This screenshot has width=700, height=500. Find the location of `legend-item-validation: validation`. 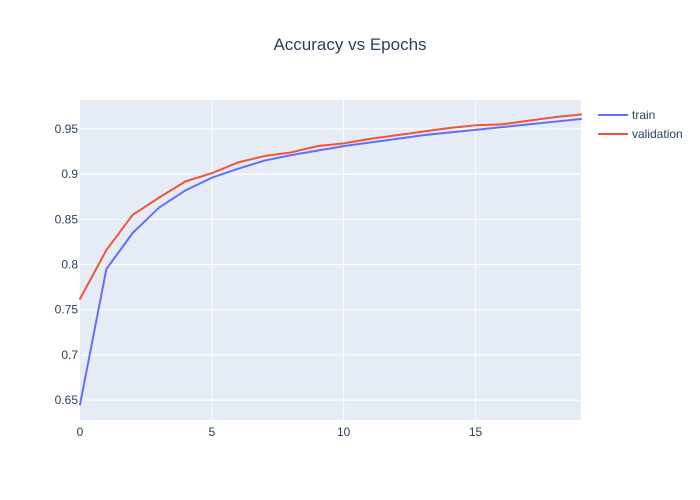

legend-item-validation: validation is located at coordinates (640, 134).